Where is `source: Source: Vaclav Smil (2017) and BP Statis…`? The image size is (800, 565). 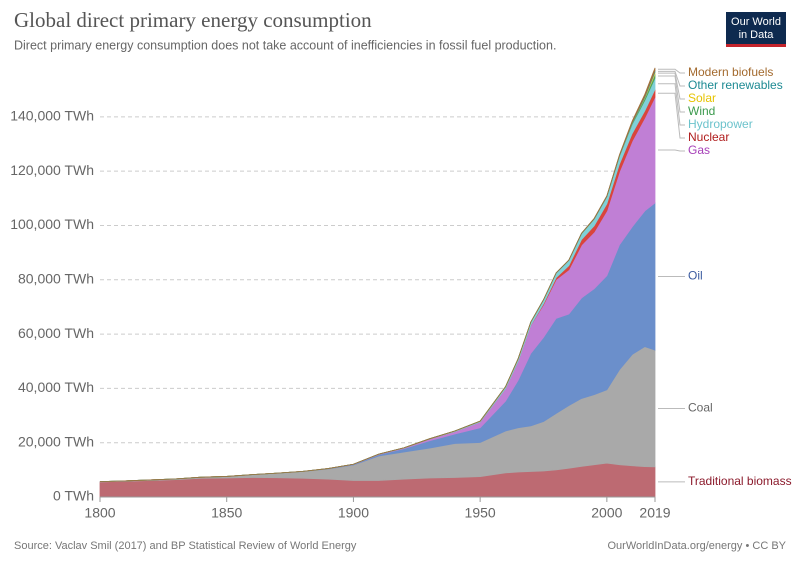 source: Source: Vaclav Smil (2017) and BP Statis… is located at coordinates (185, 546).